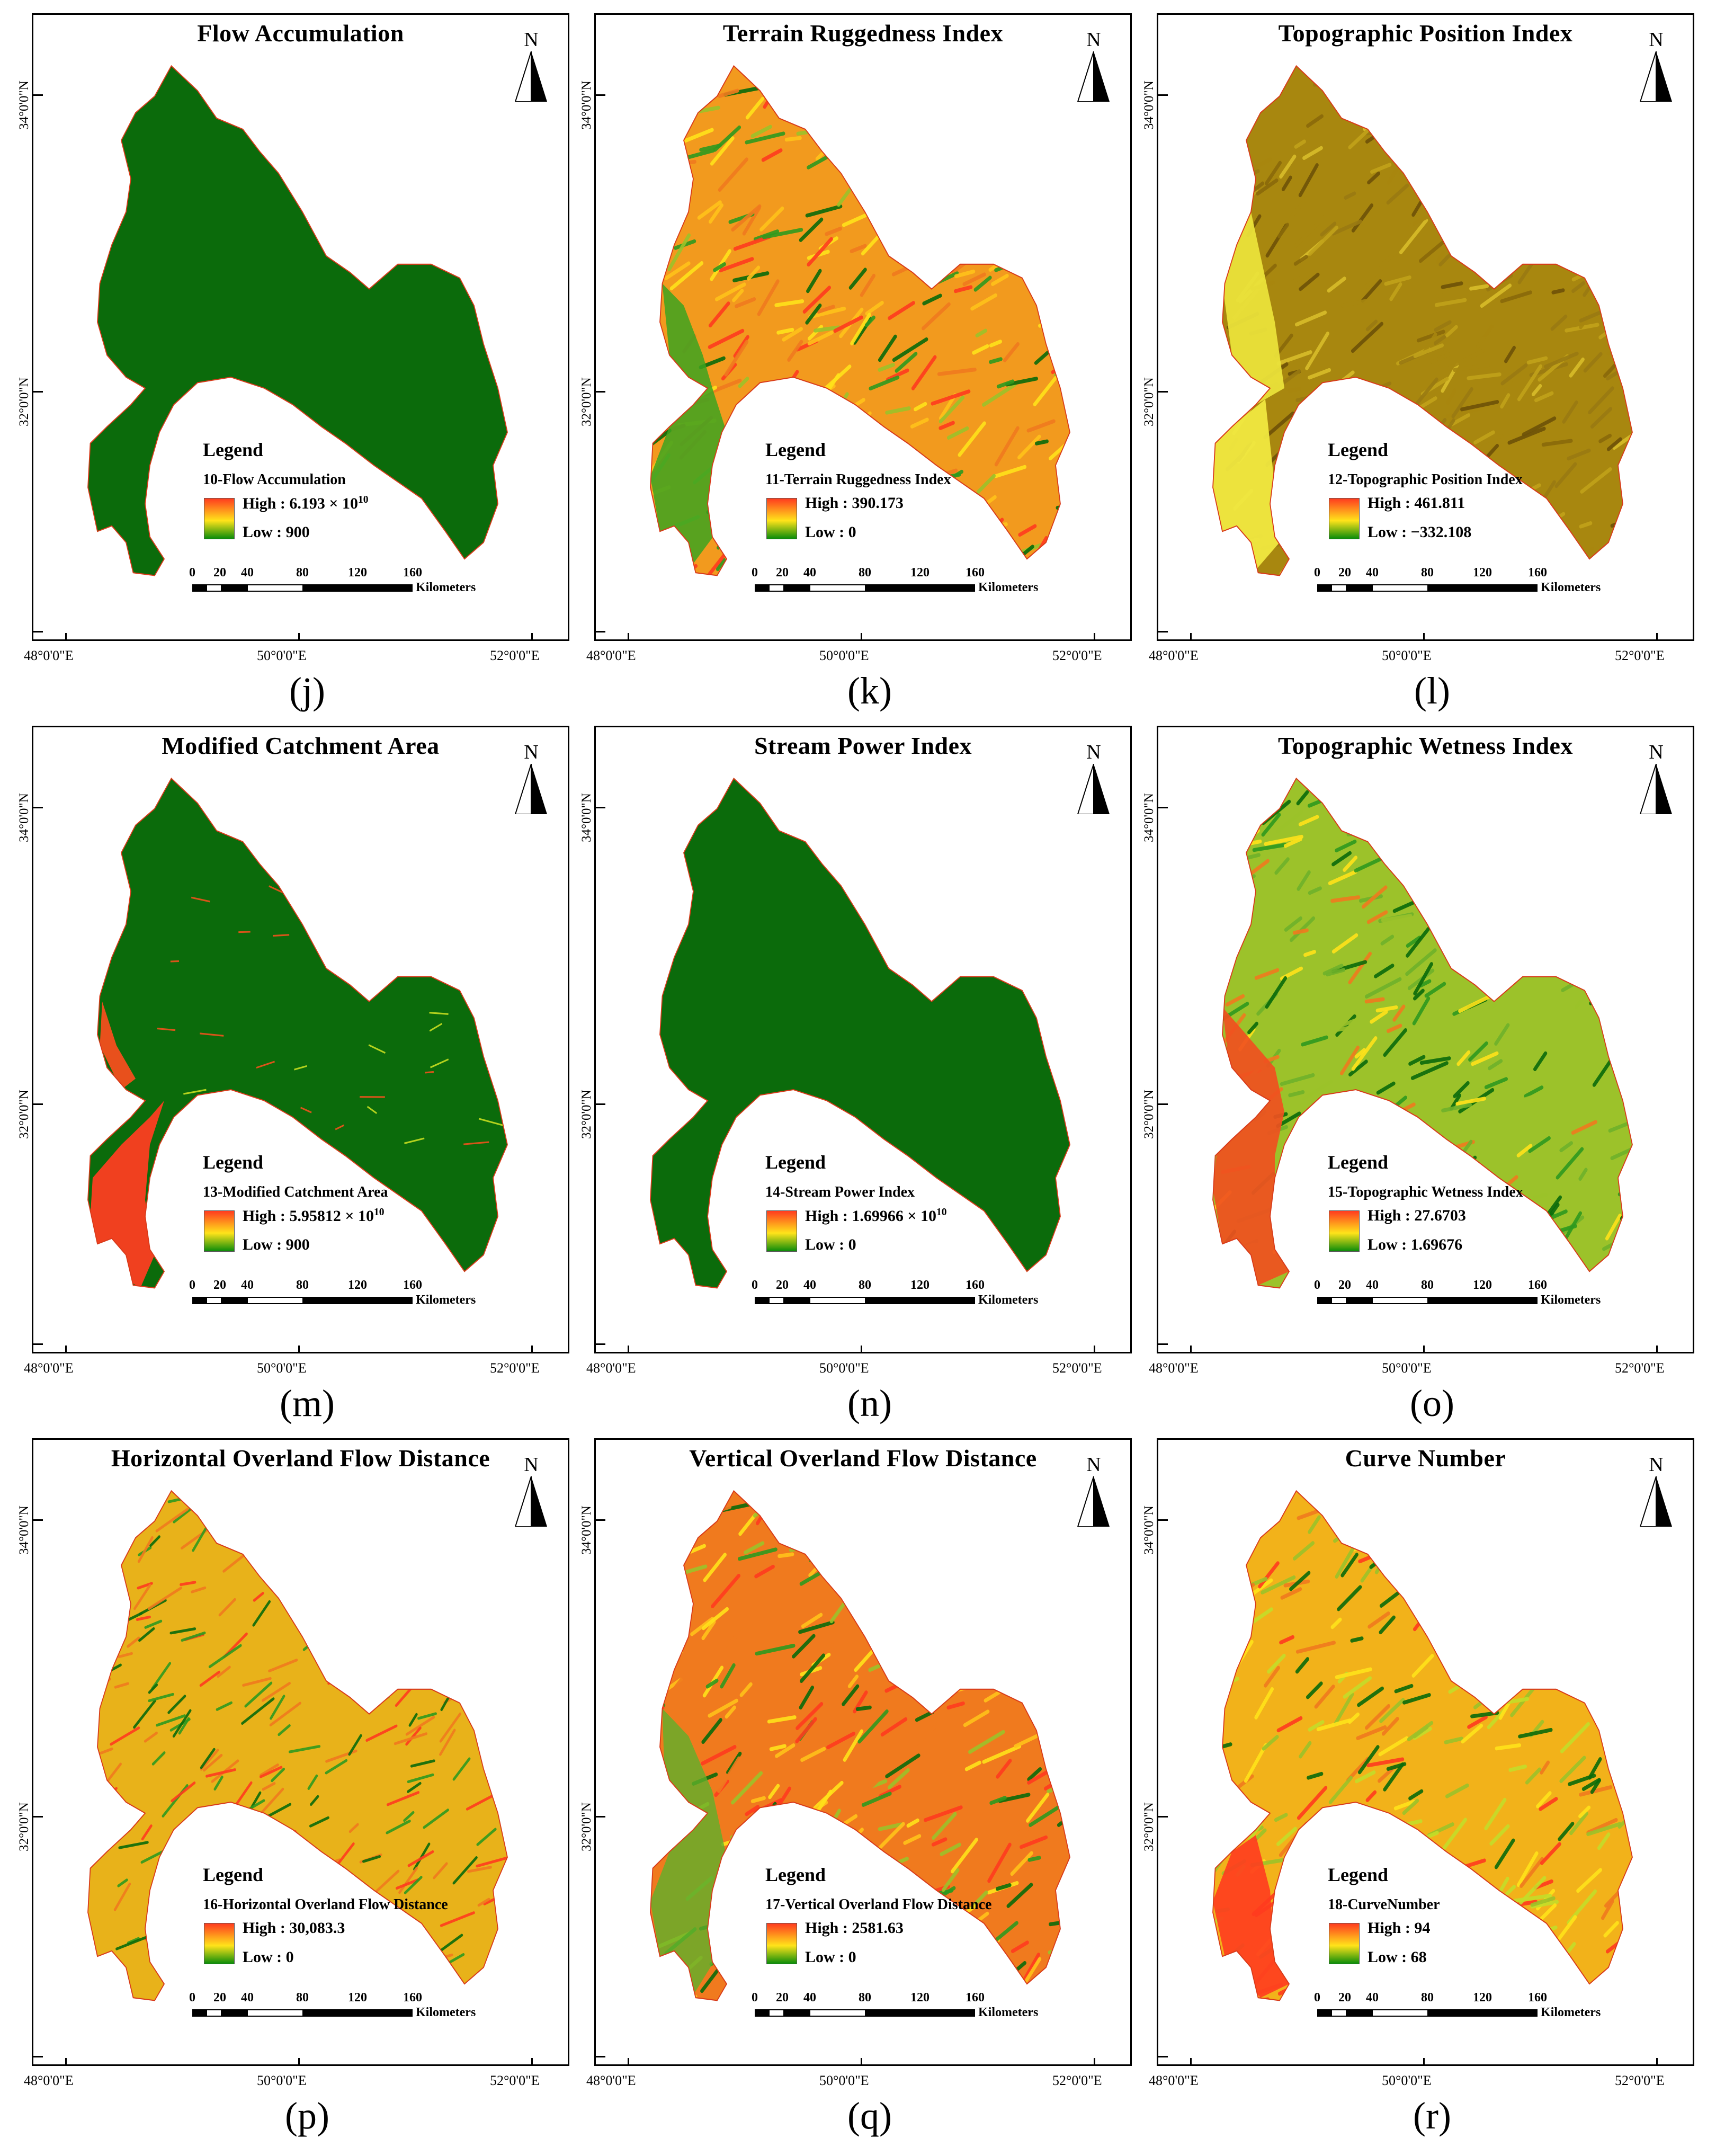 The image size is (1716, 2156). I want to click on panel-title: Terrain Ruggedness Index, so click(863, 33).